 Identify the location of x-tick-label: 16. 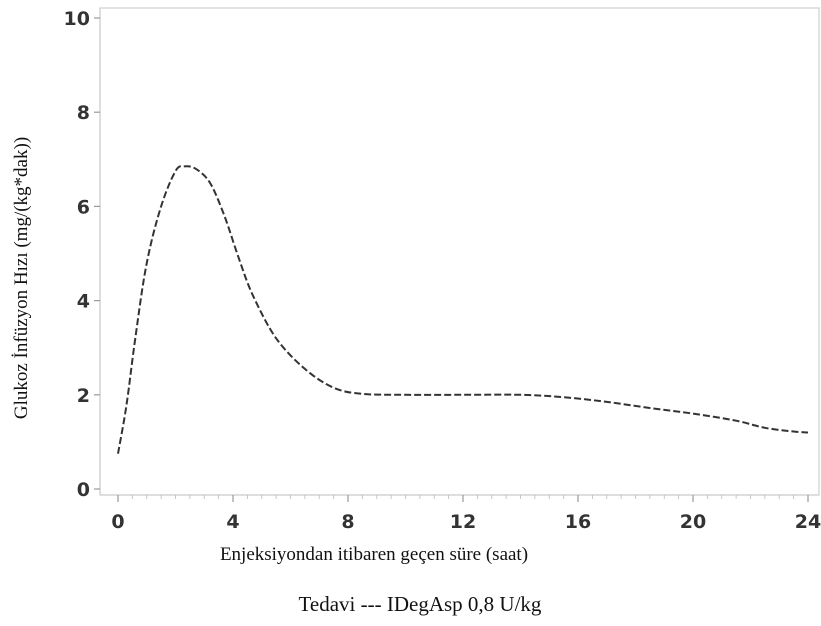
(578, 522).